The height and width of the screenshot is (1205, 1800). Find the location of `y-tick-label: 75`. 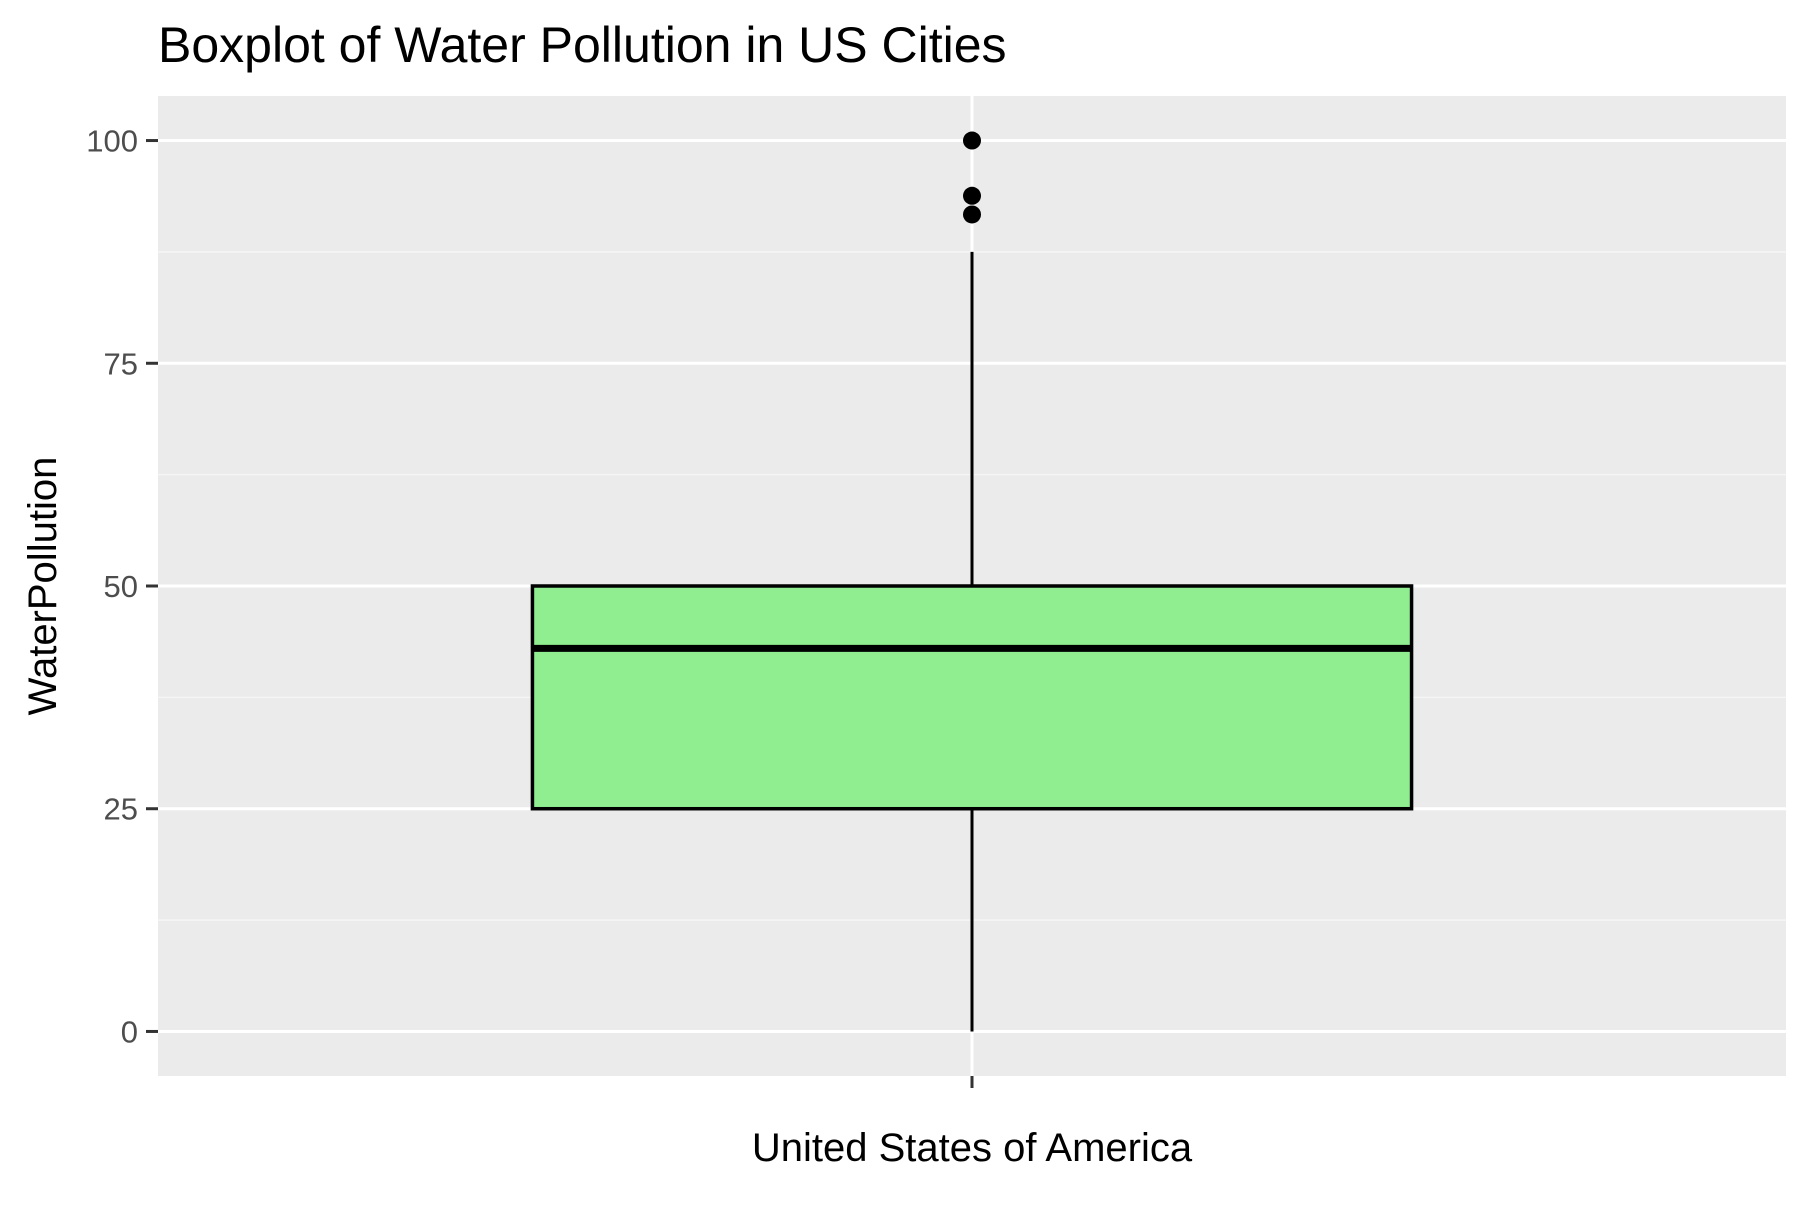

y-tick-label: 75 is located at coordinates (121, 363).